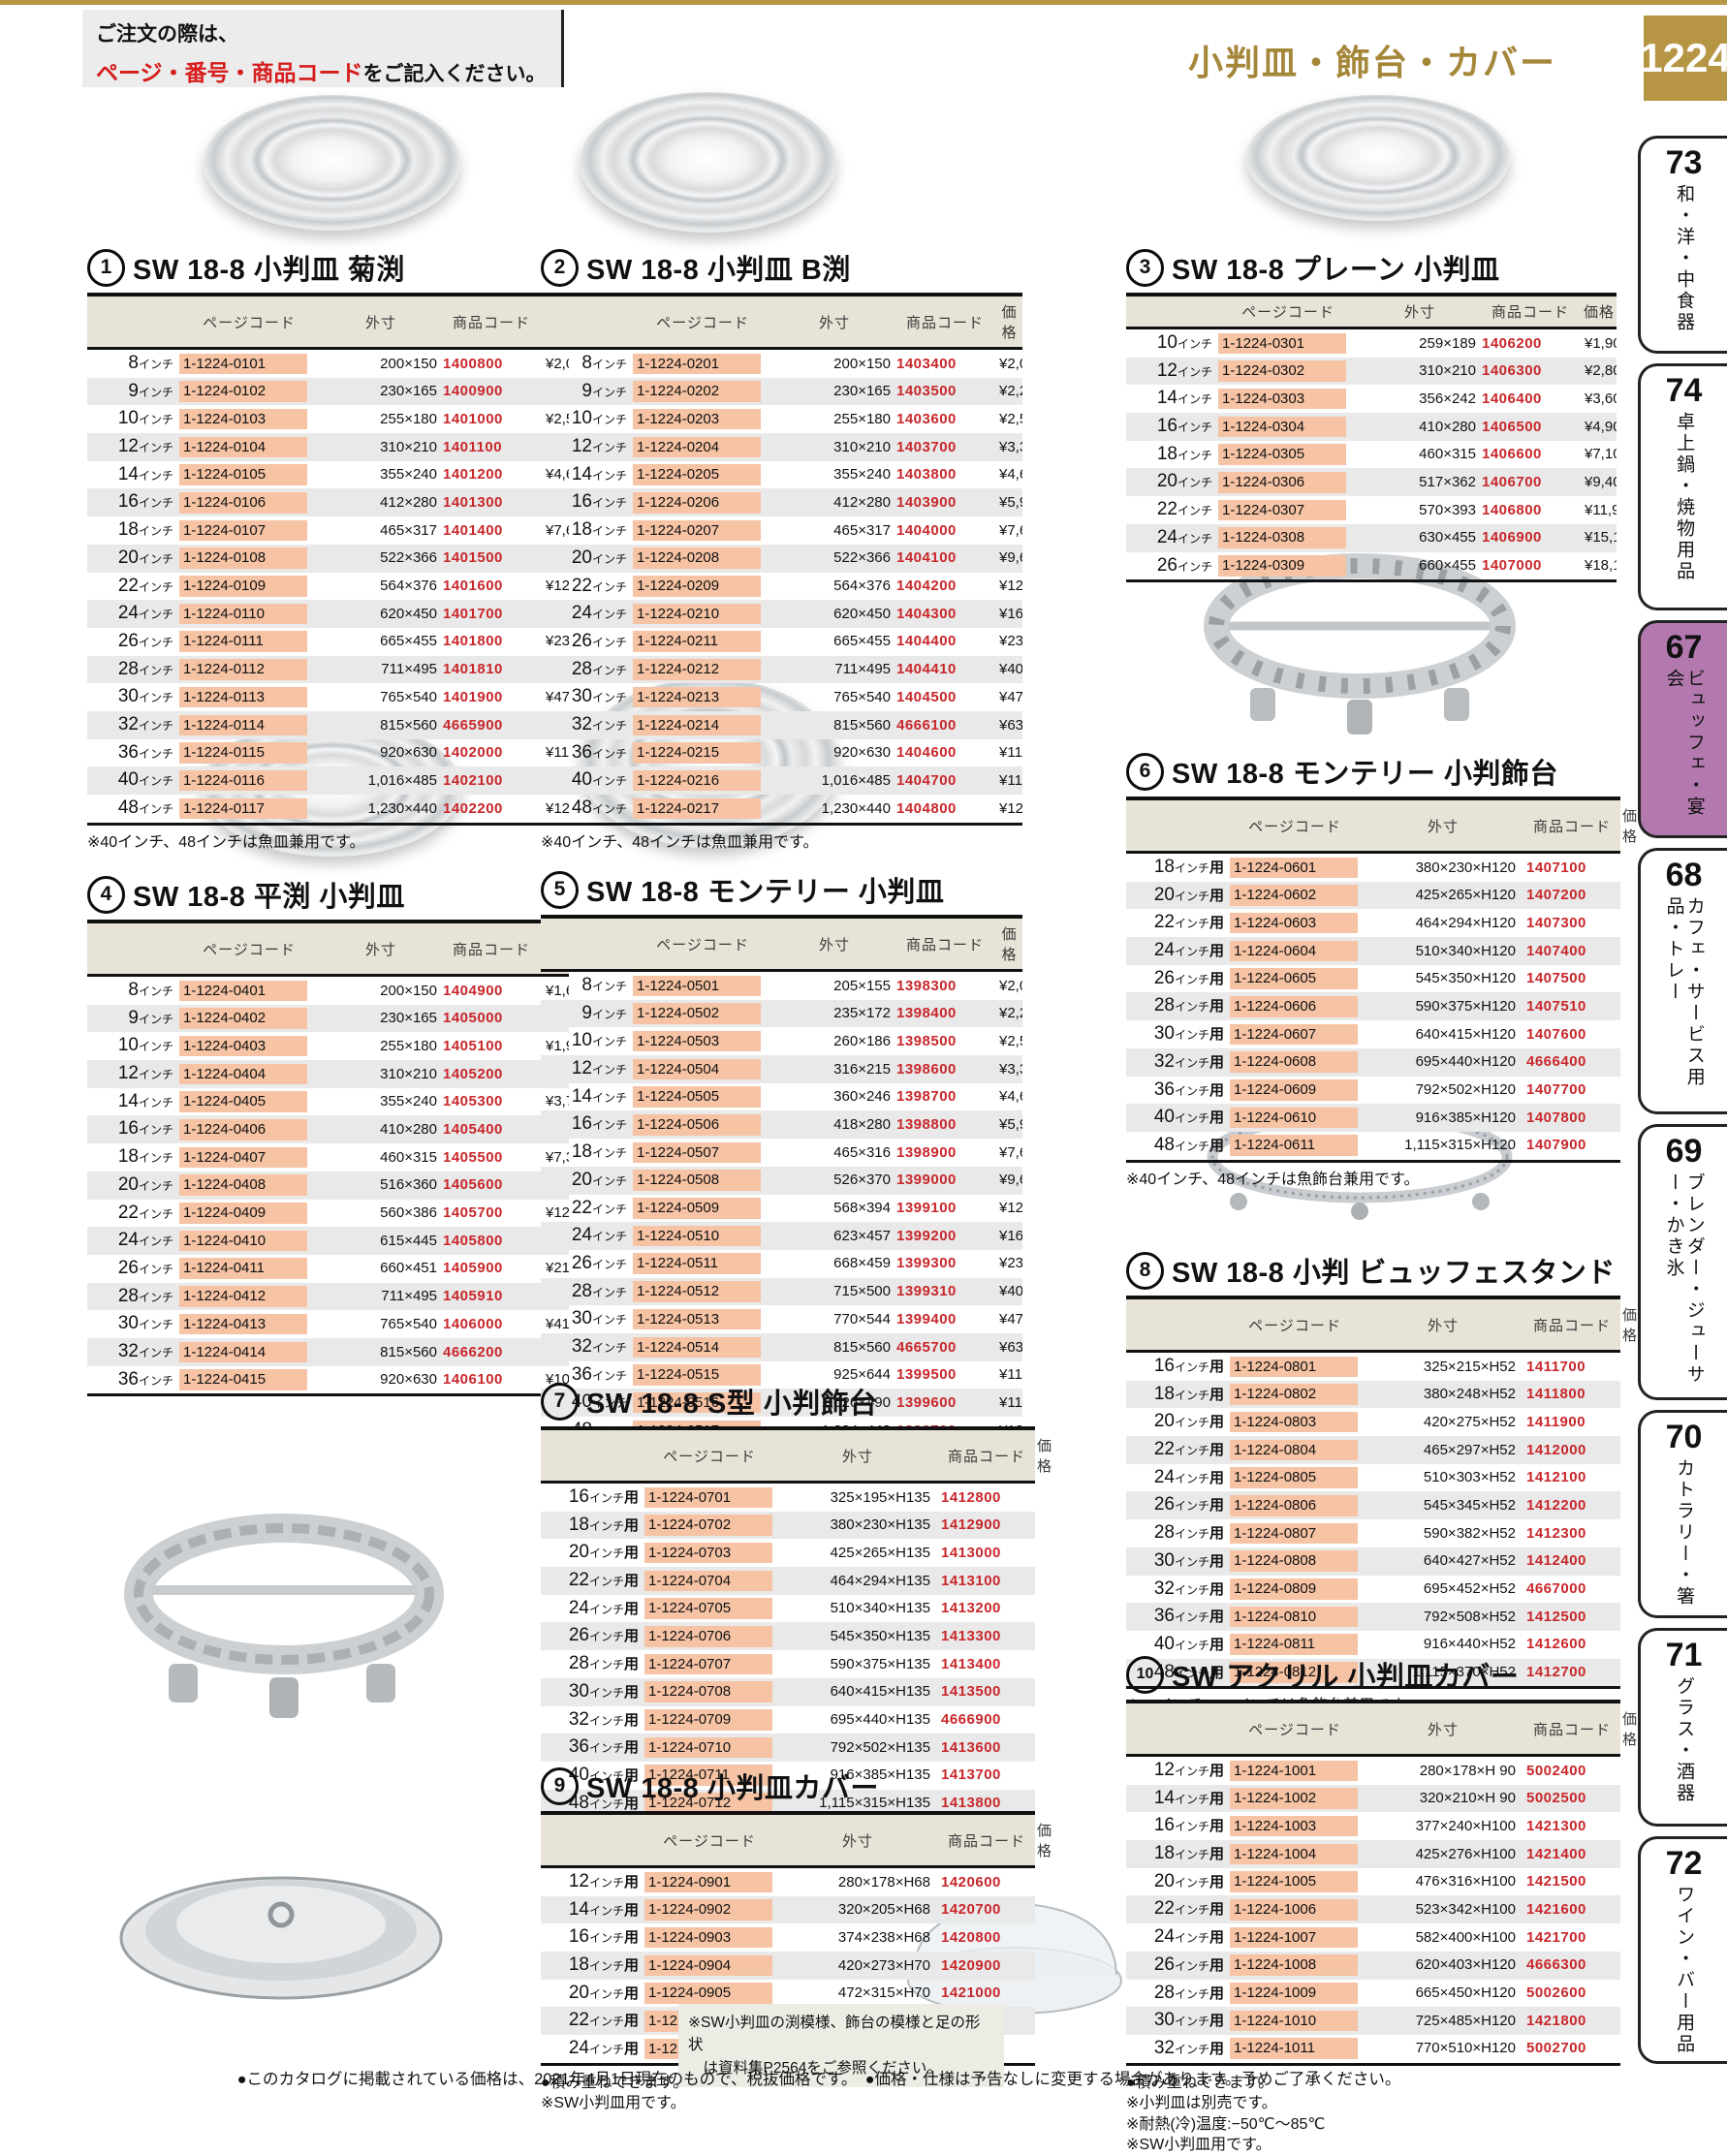  Describe the element at coordinates (1556, 1965) in the screenshot. I see `item-code: 4666300` at that location.